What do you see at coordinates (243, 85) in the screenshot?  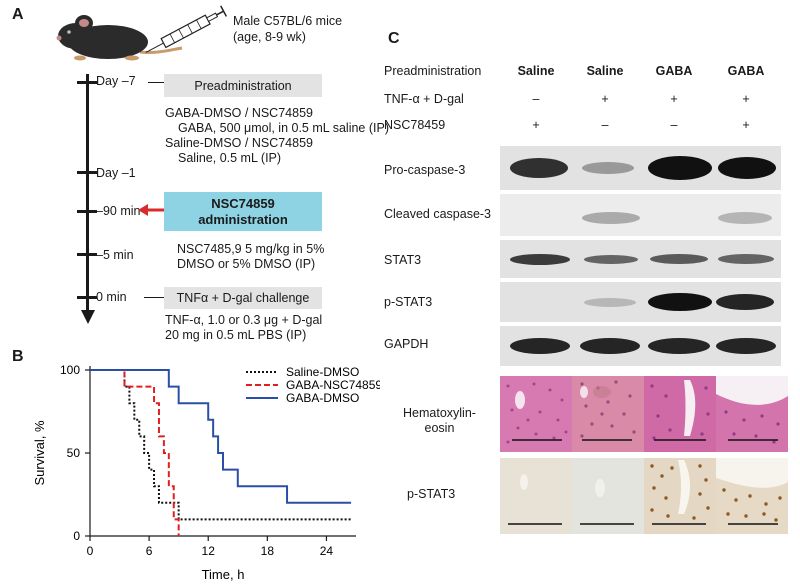 I see `preadmin-box: Preadministration` at bounding box center [243, 85].